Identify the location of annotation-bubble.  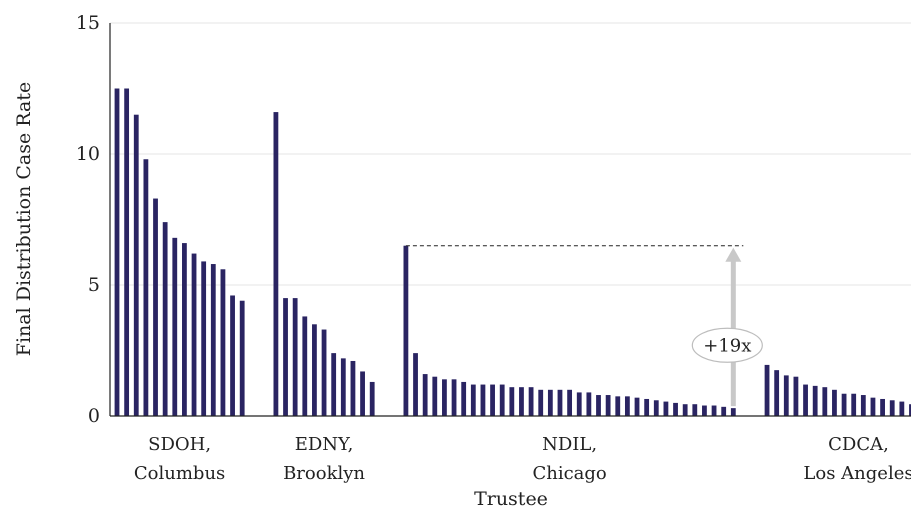
(727, 345).